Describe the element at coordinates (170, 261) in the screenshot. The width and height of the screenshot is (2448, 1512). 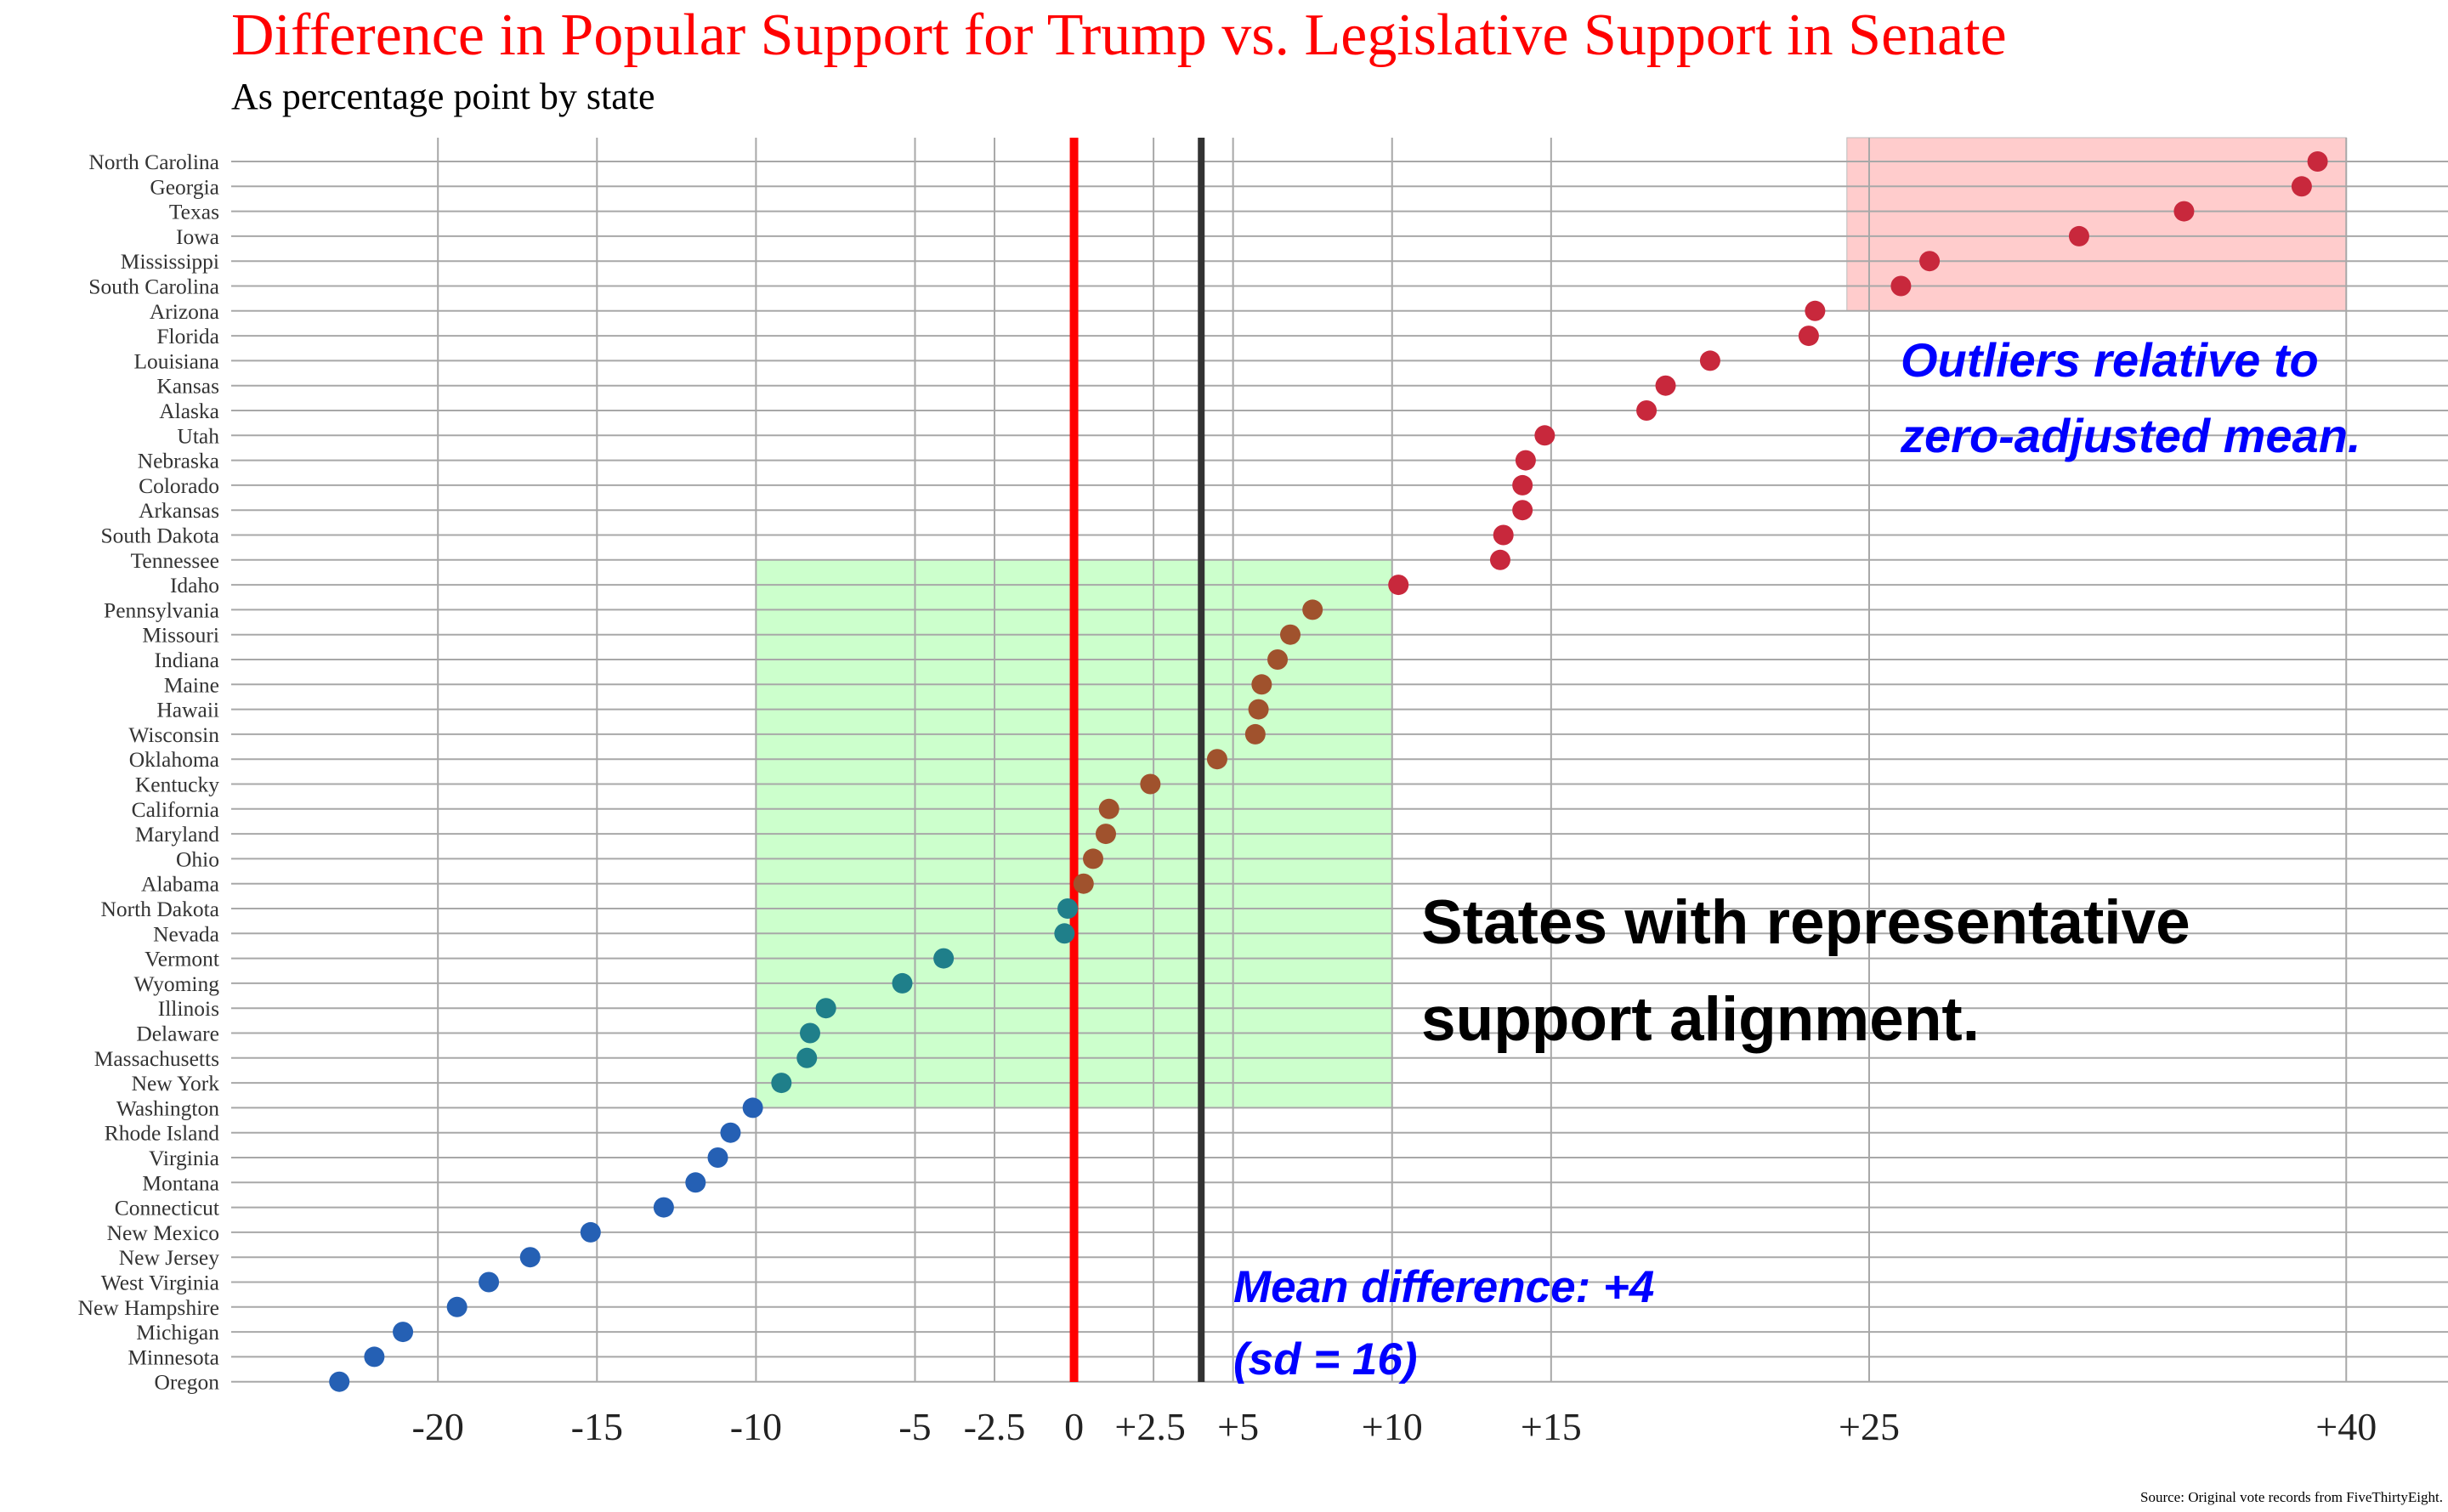
I see `state-label: Mississippi` at that location.